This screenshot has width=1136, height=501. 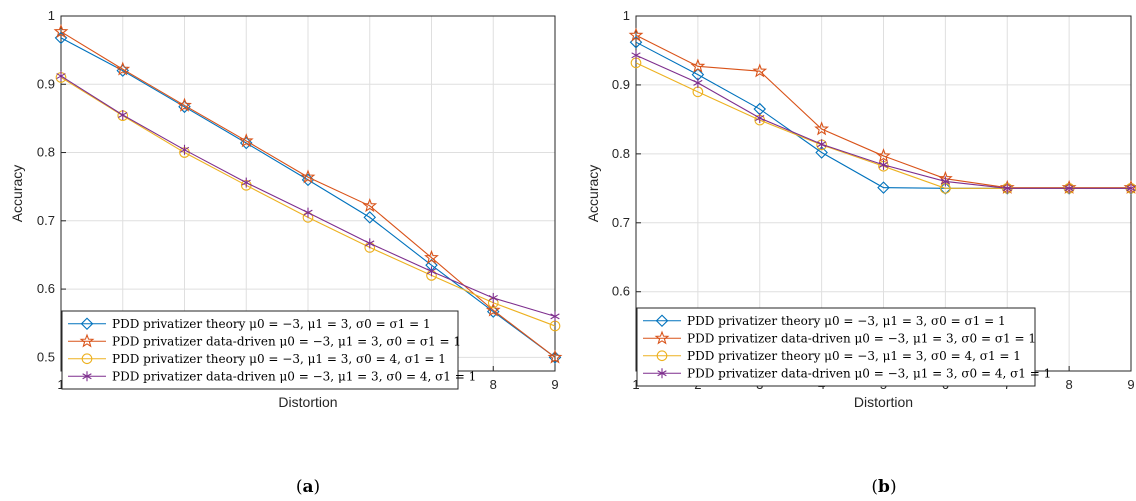 I want to click on y-tick-label: 0.5, so click(x=46, y=356).